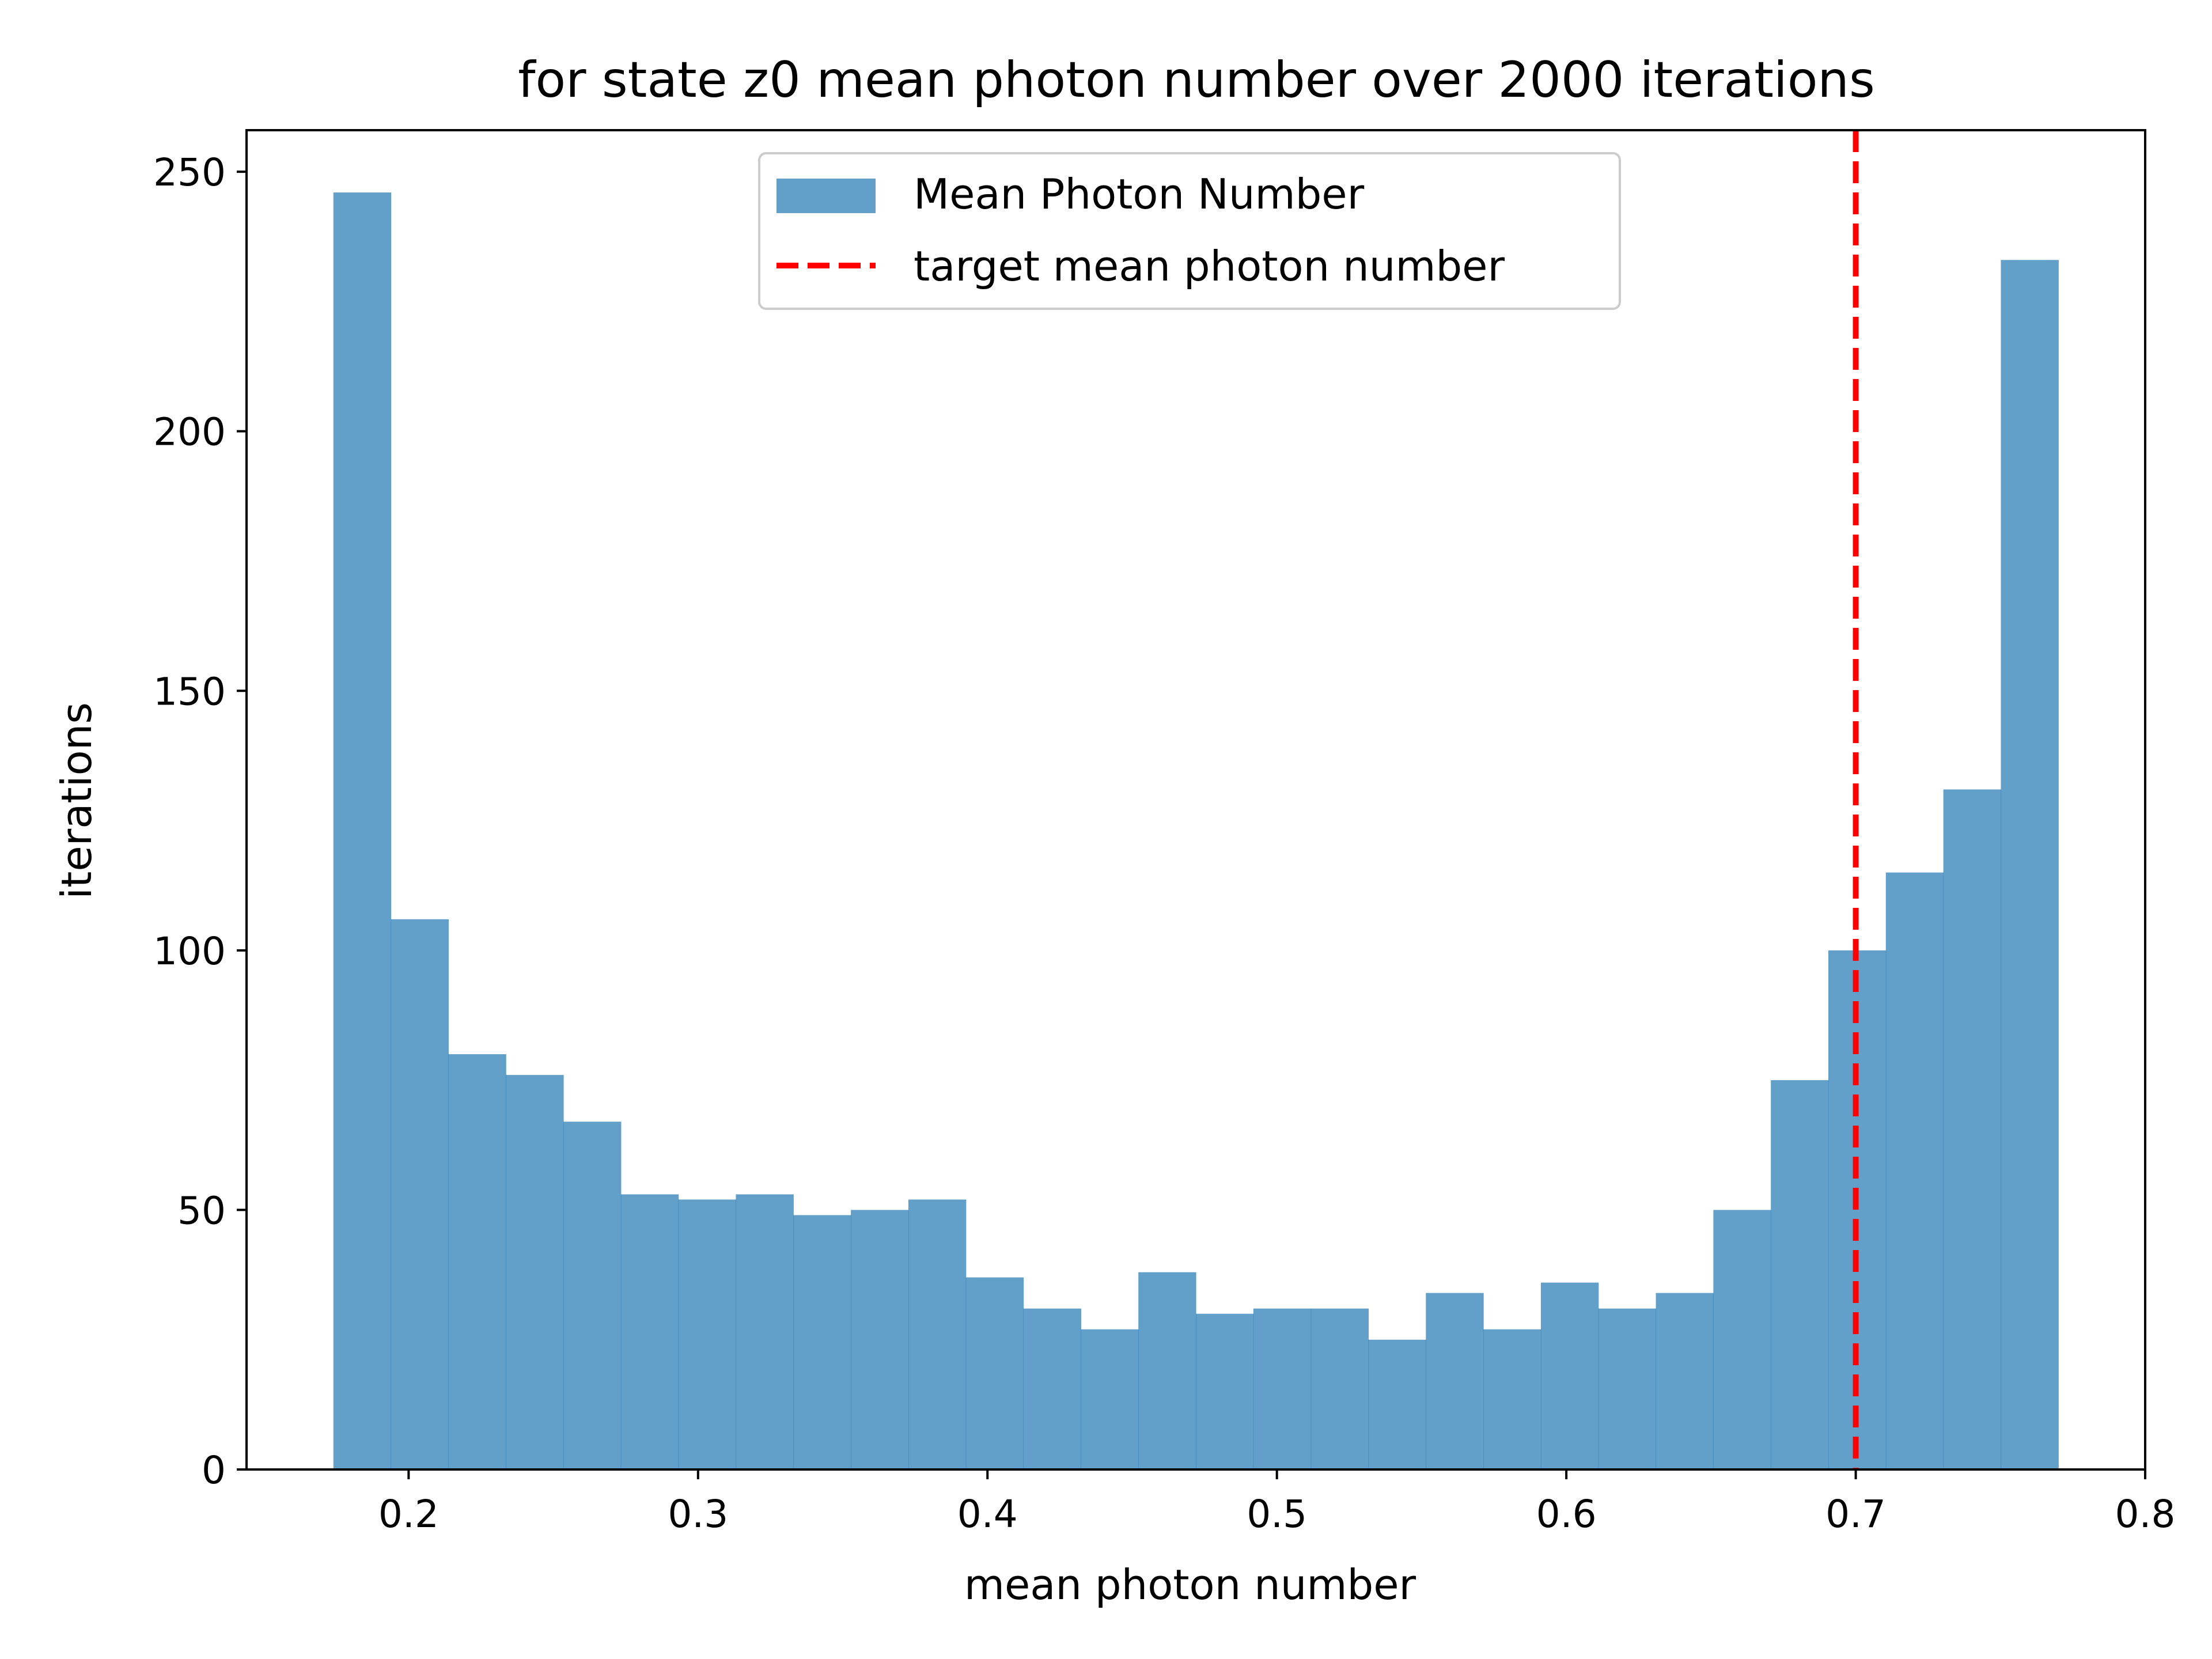  I want to click on y-axis-label: iterations, so click(76, 800).